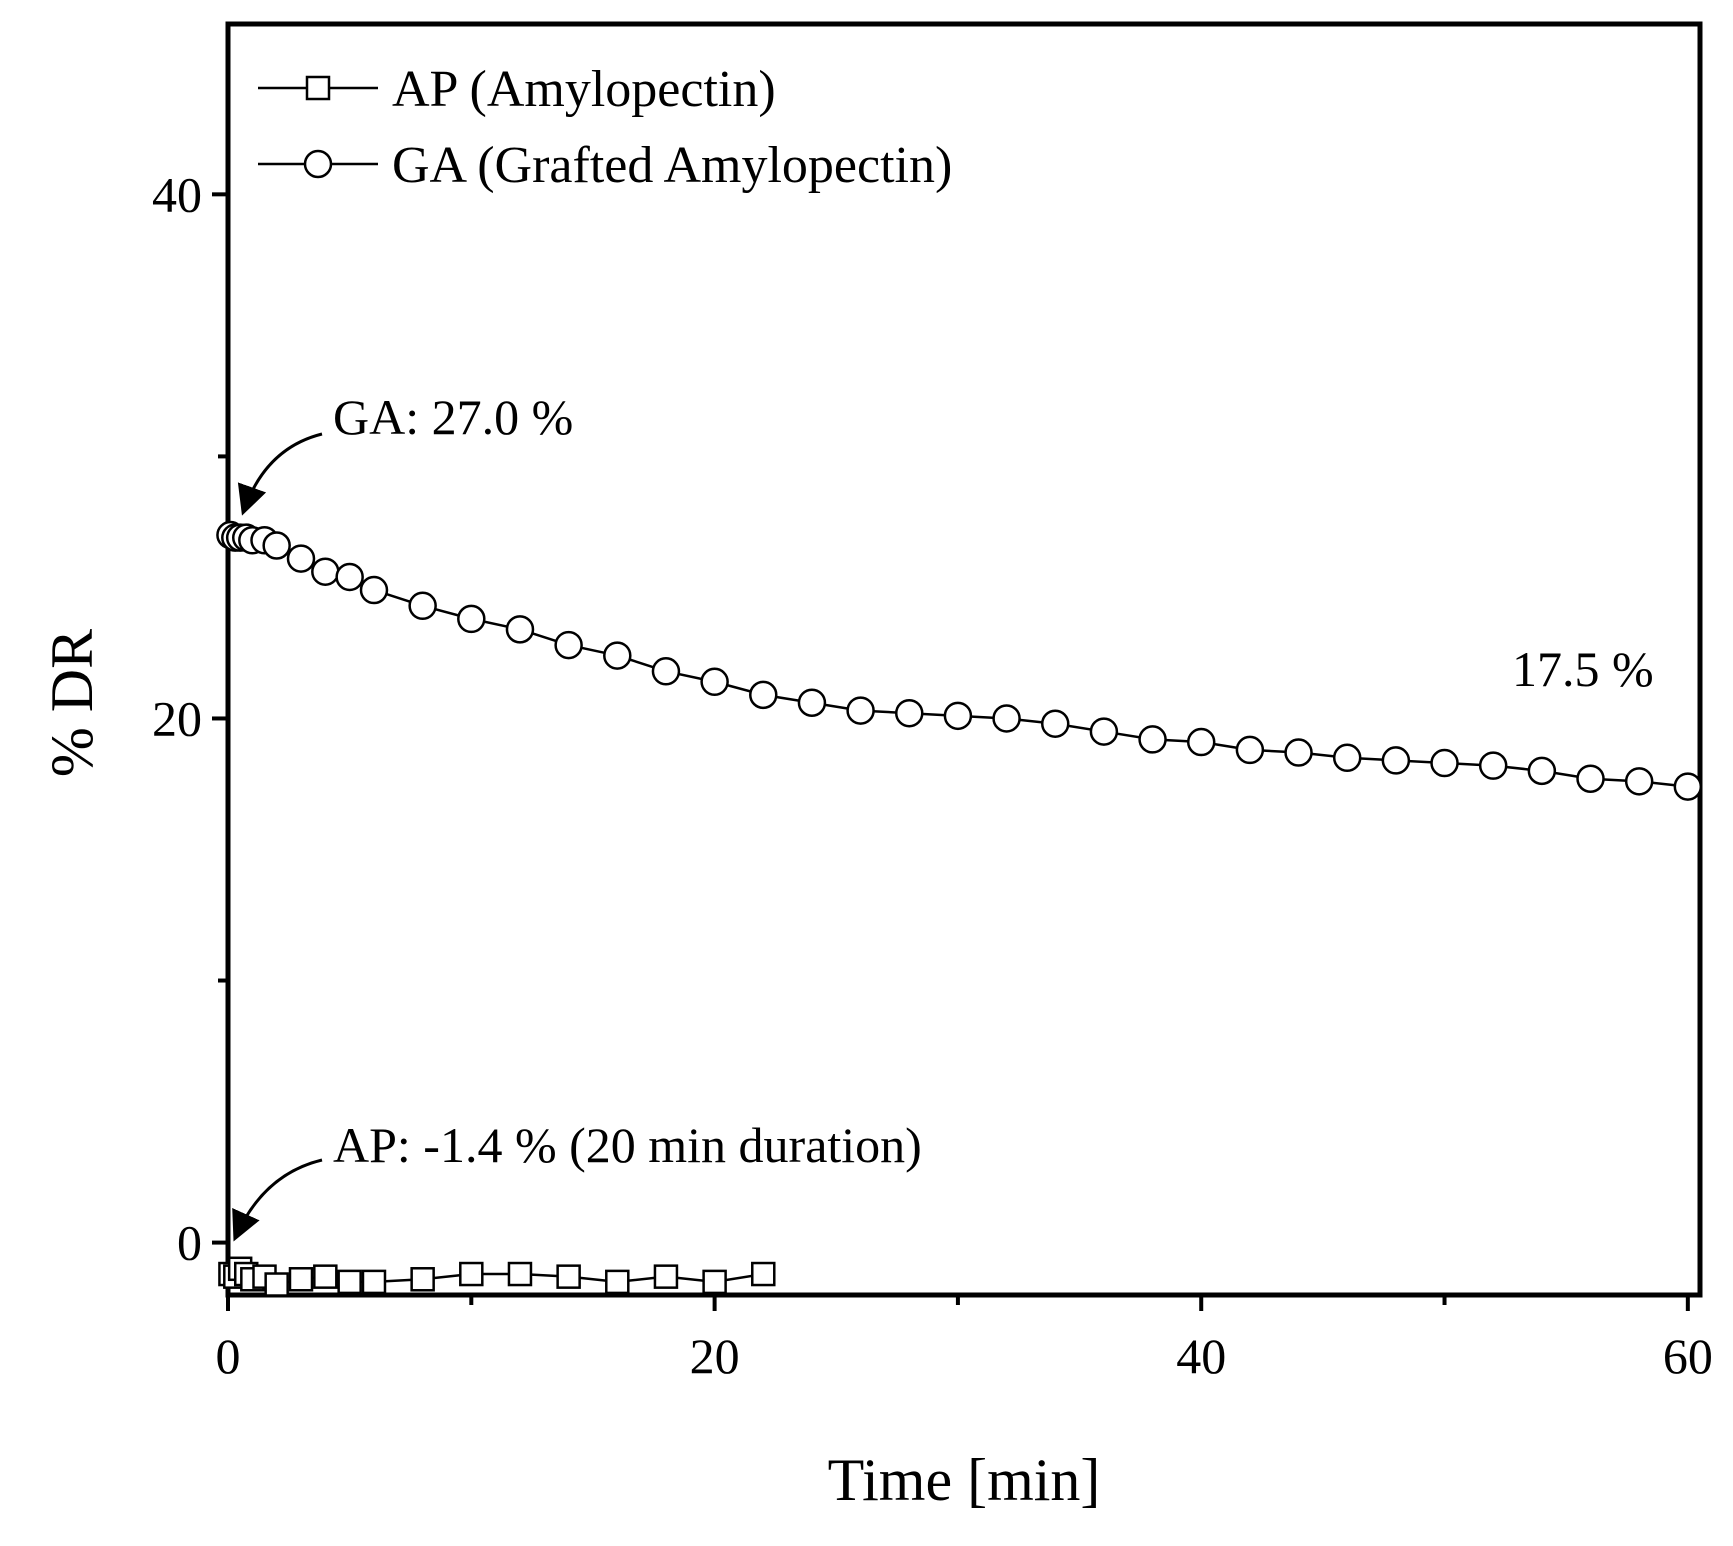 The height and width of the screenshot is (1546, 1733). What do you see at coordinates (584, 89) in the screenshot?
I see `legend-label-ap: AP (Amylopectin)` at bounding box center [584, 89].